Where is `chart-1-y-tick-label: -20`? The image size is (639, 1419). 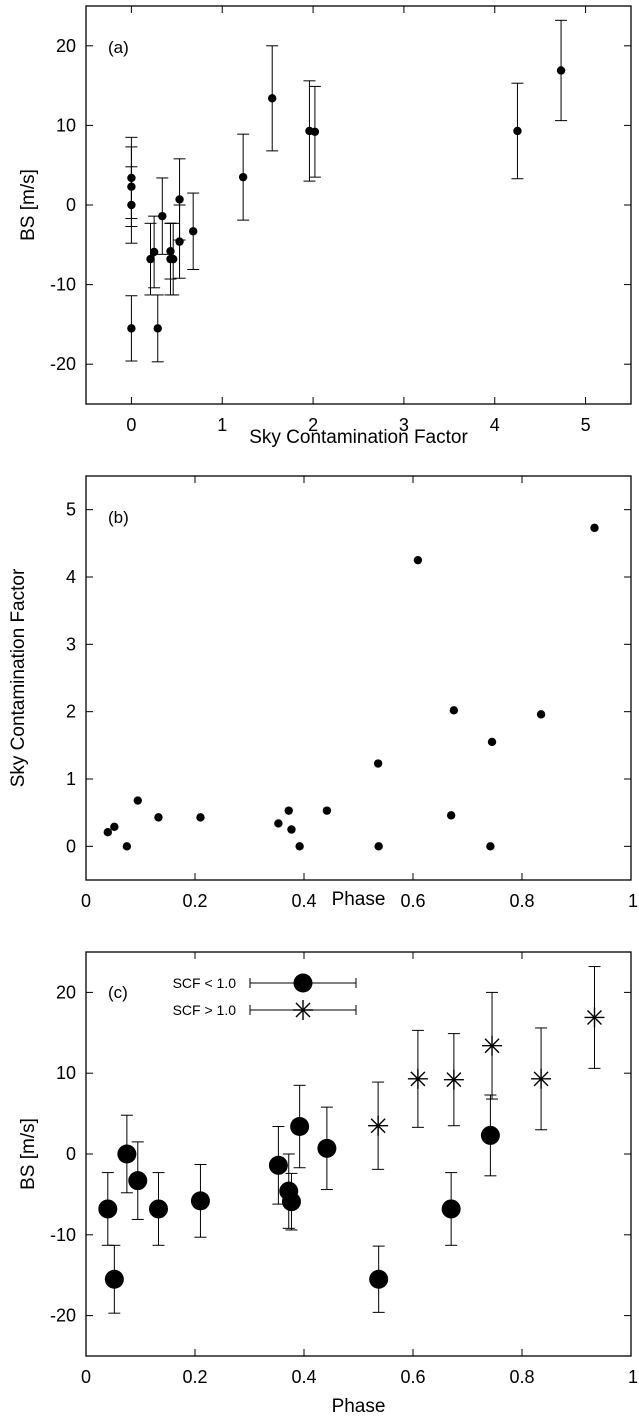
chart-1-y-tick-label: -20 is located at coordinates (63, 364).